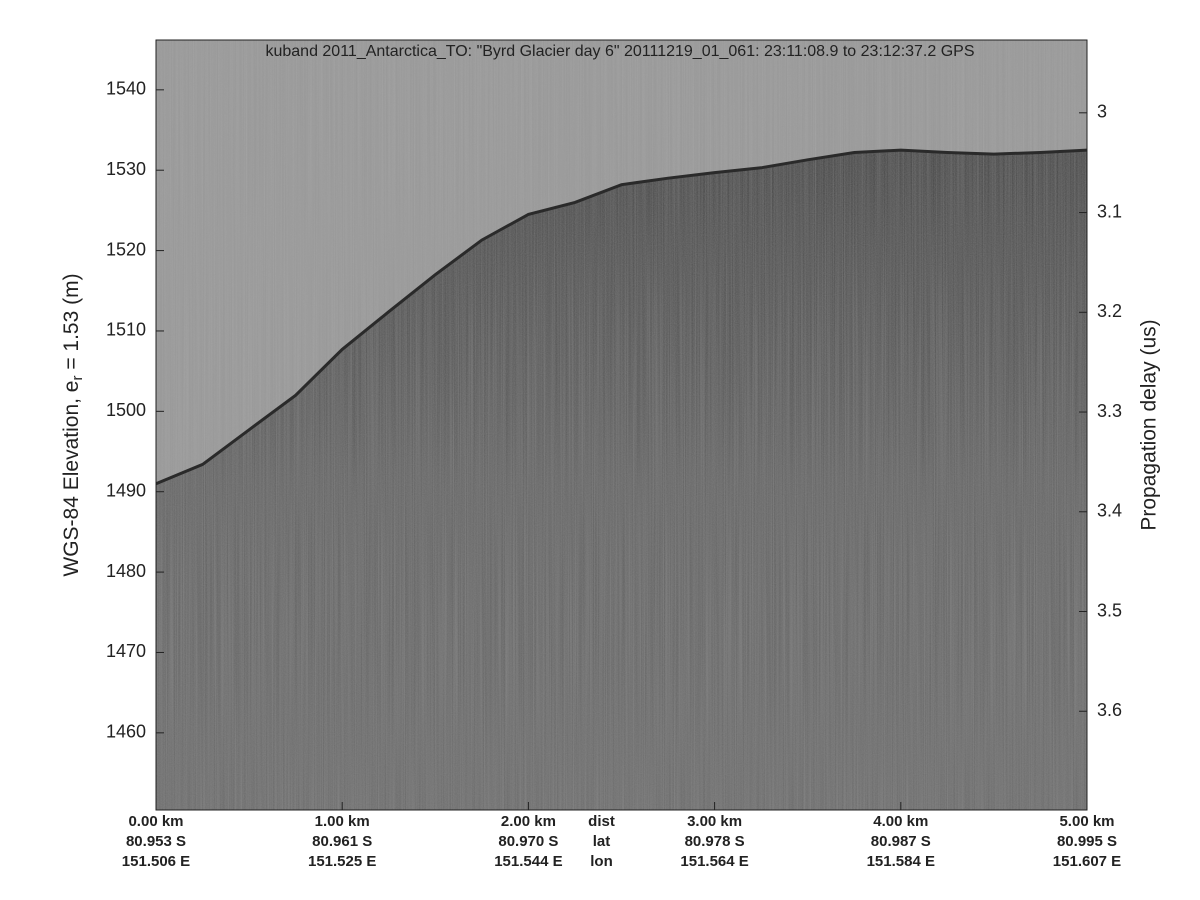 This screenshot has height=900, width=1200. Describe the element at coordinates (71, 324) in the screenshot. I see `y-label-rest: = 1.53 (m)` at that location.